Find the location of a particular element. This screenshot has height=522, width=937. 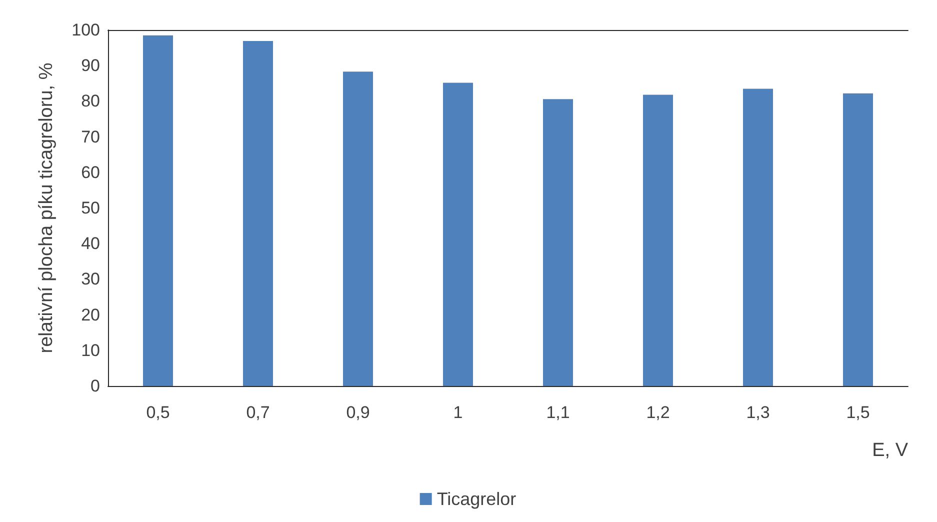

y-tick-label: 50 is located at coordinates (90, 208).